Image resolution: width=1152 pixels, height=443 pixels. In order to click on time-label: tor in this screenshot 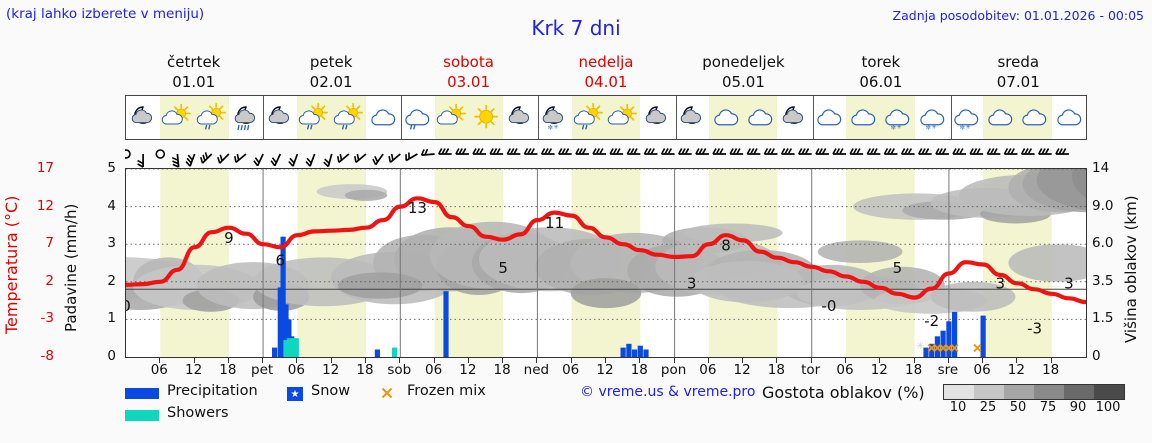, I will do `click(811, 370)`.